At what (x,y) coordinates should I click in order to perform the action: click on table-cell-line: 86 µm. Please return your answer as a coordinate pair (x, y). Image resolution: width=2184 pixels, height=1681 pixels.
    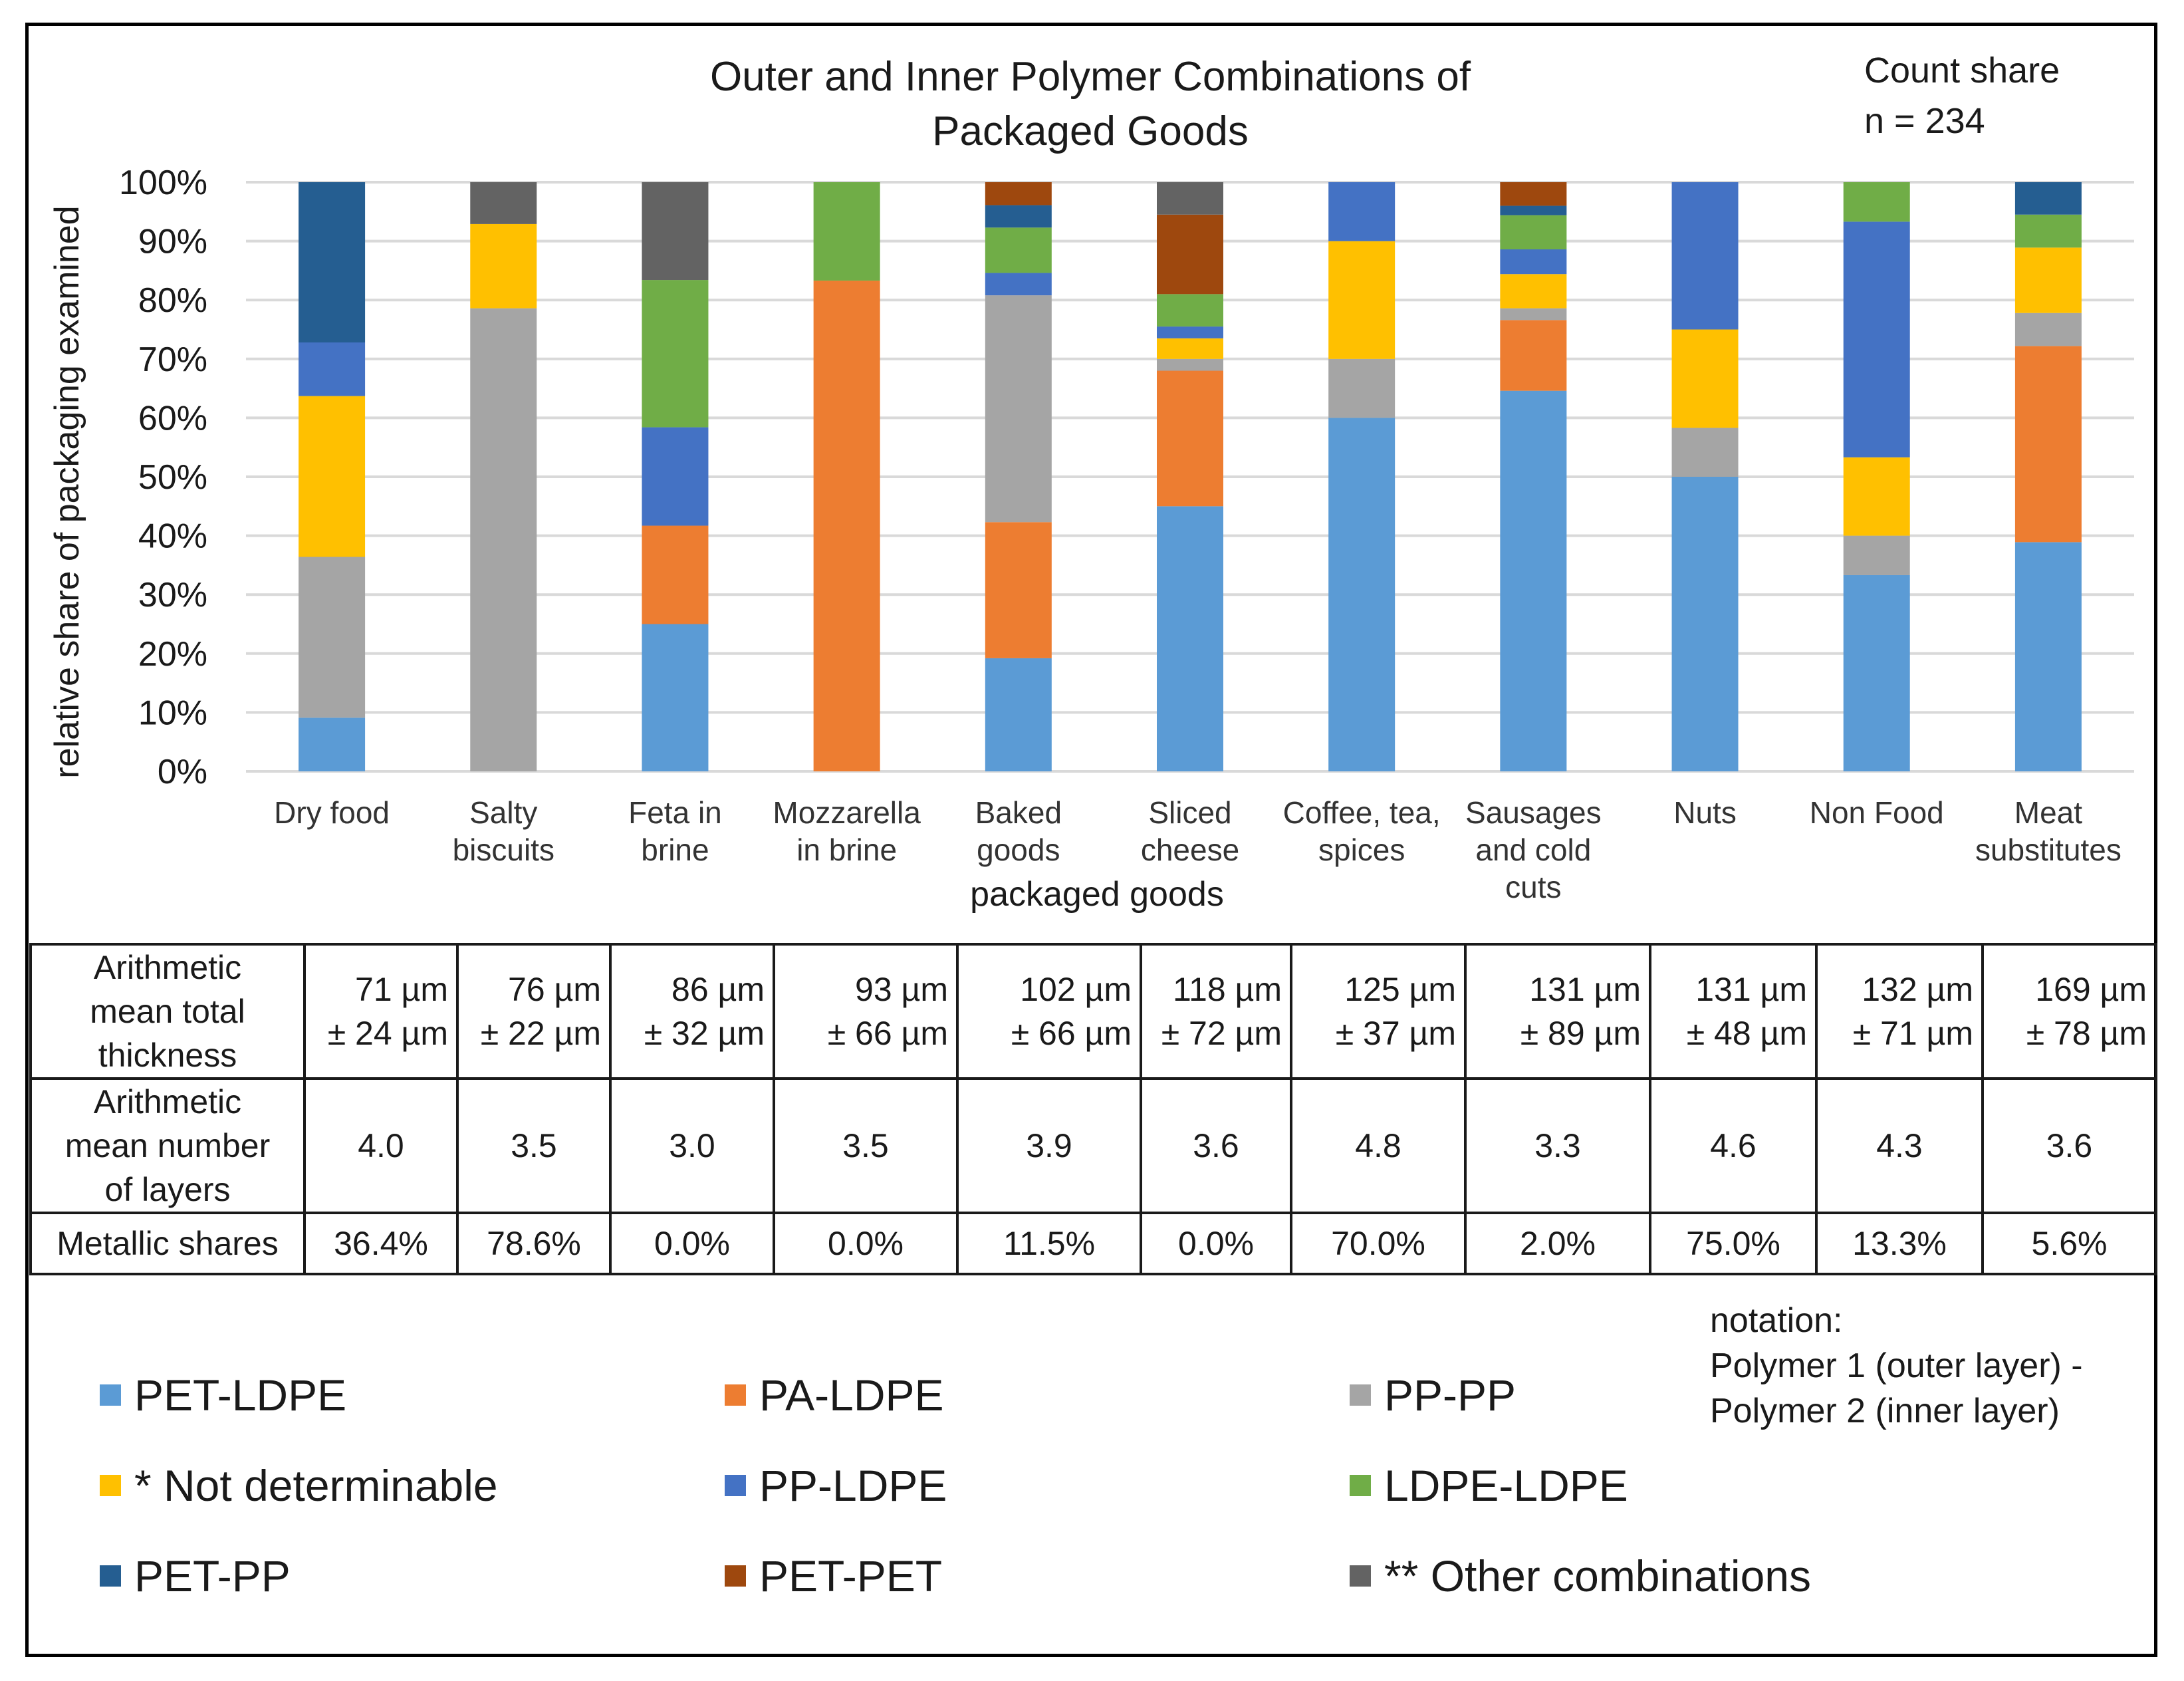
    Looking at the image, I should click on (718, 989).